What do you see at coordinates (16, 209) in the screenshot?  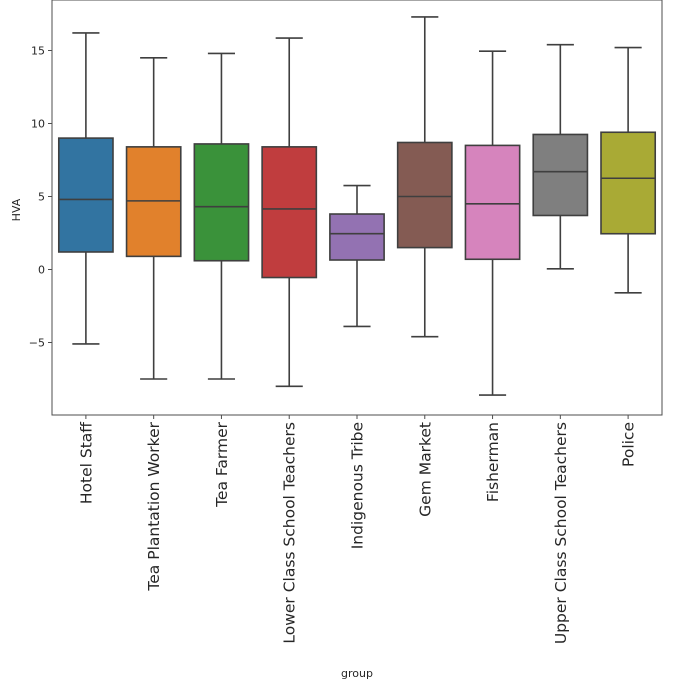 I see `y-axis-label: HVA` at bounding box center [16, 209].